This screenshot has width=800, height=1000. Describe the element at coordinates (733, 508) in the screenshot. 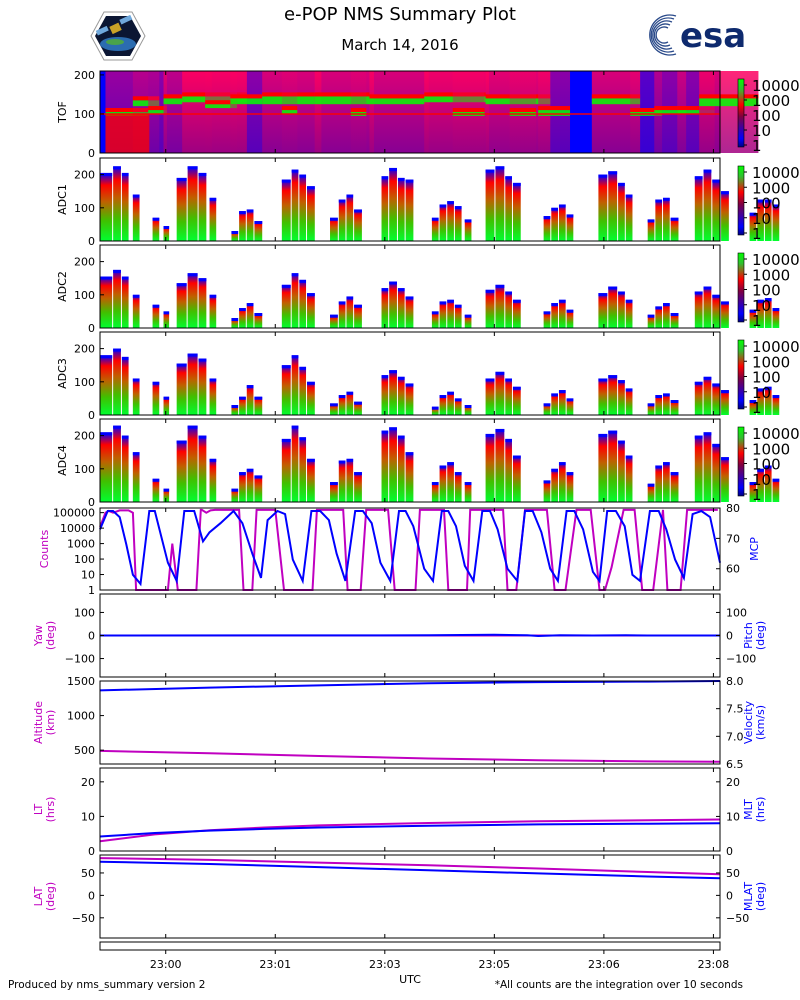

I see `counts_mcp-right-tick-label: 80` at that location.